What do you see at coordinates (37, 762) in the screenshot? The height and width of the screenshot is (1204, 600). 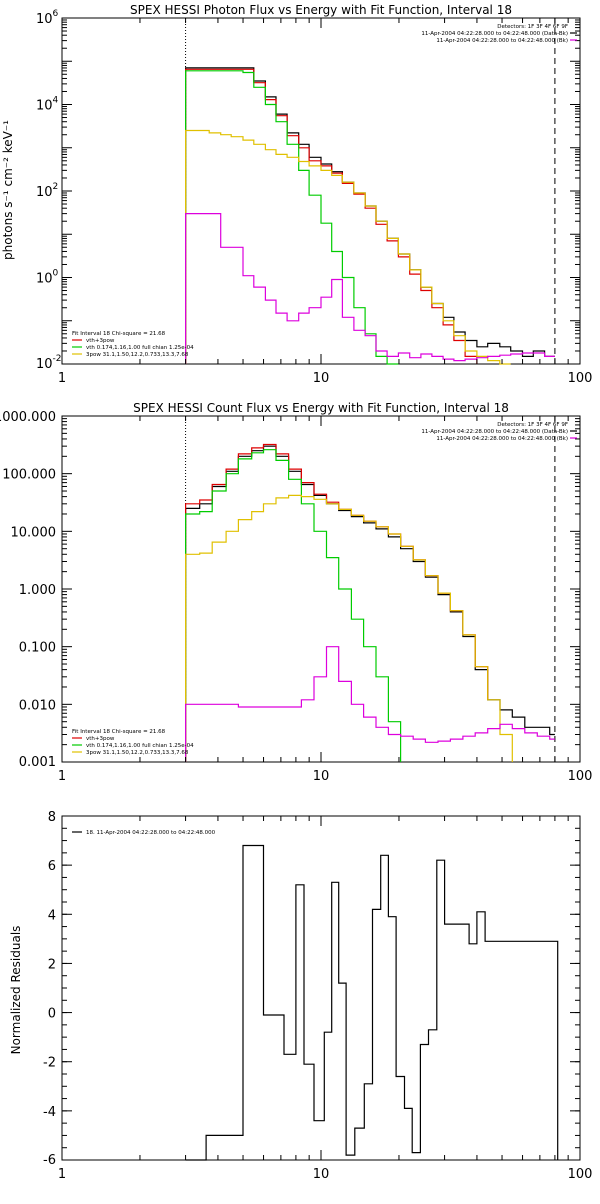 I see `y-tick-label: 0.001` at bounding box center [37, 762].